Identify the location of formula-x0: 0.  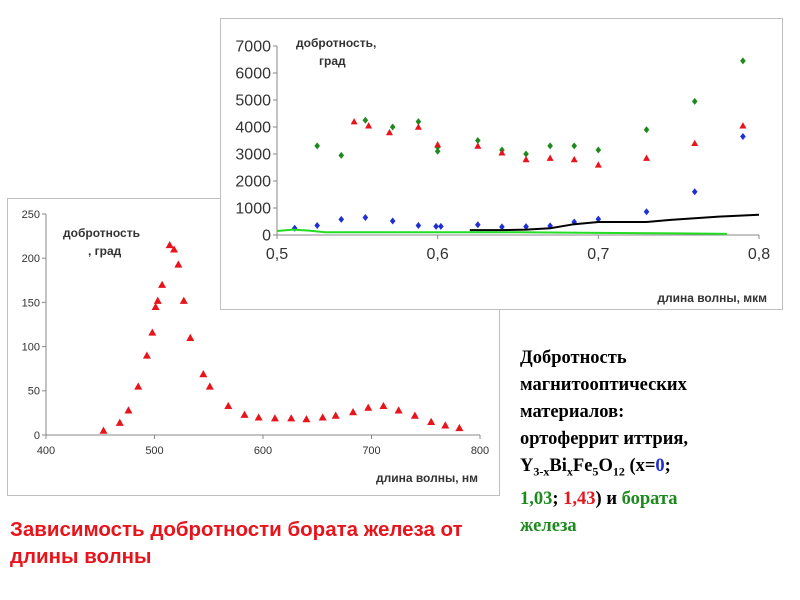
(660, 466).